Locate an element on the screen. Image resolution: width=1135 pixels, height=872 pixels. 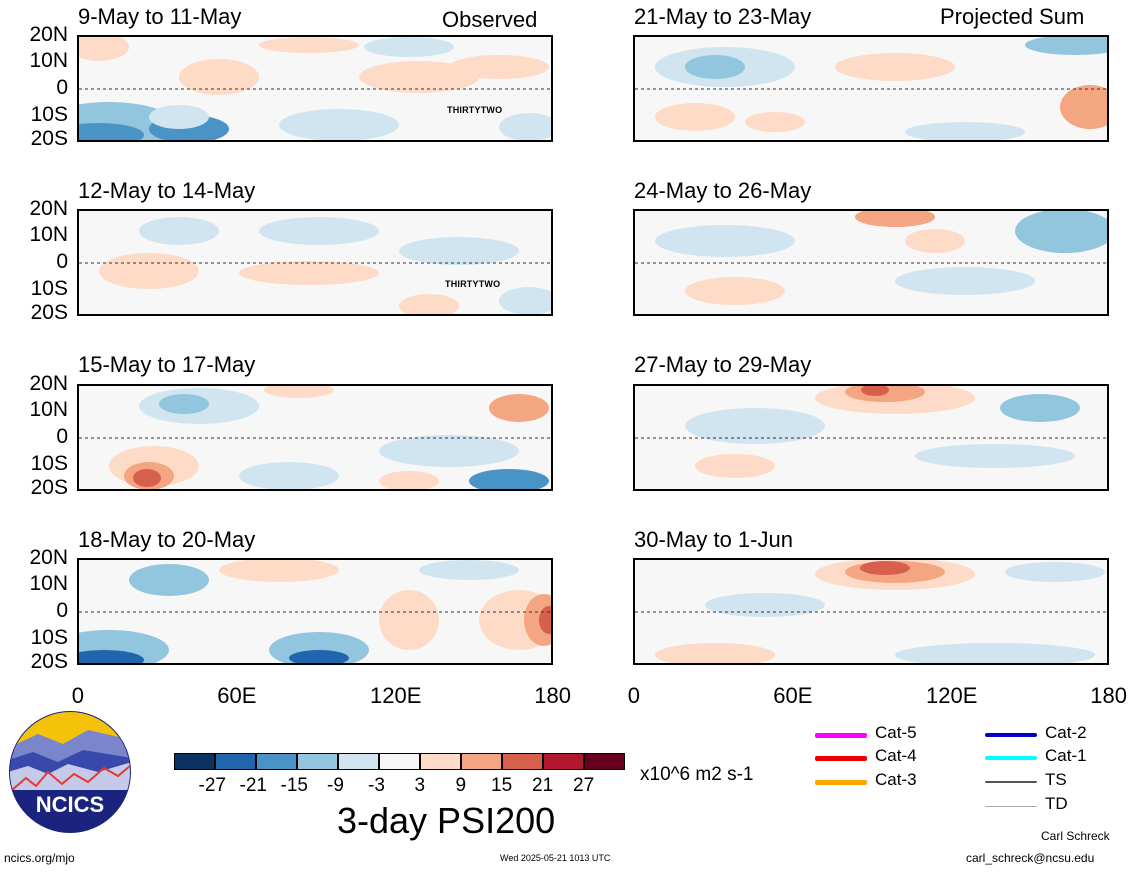
colorbar-tick-label: -15 is located at coordinates (294, 785).